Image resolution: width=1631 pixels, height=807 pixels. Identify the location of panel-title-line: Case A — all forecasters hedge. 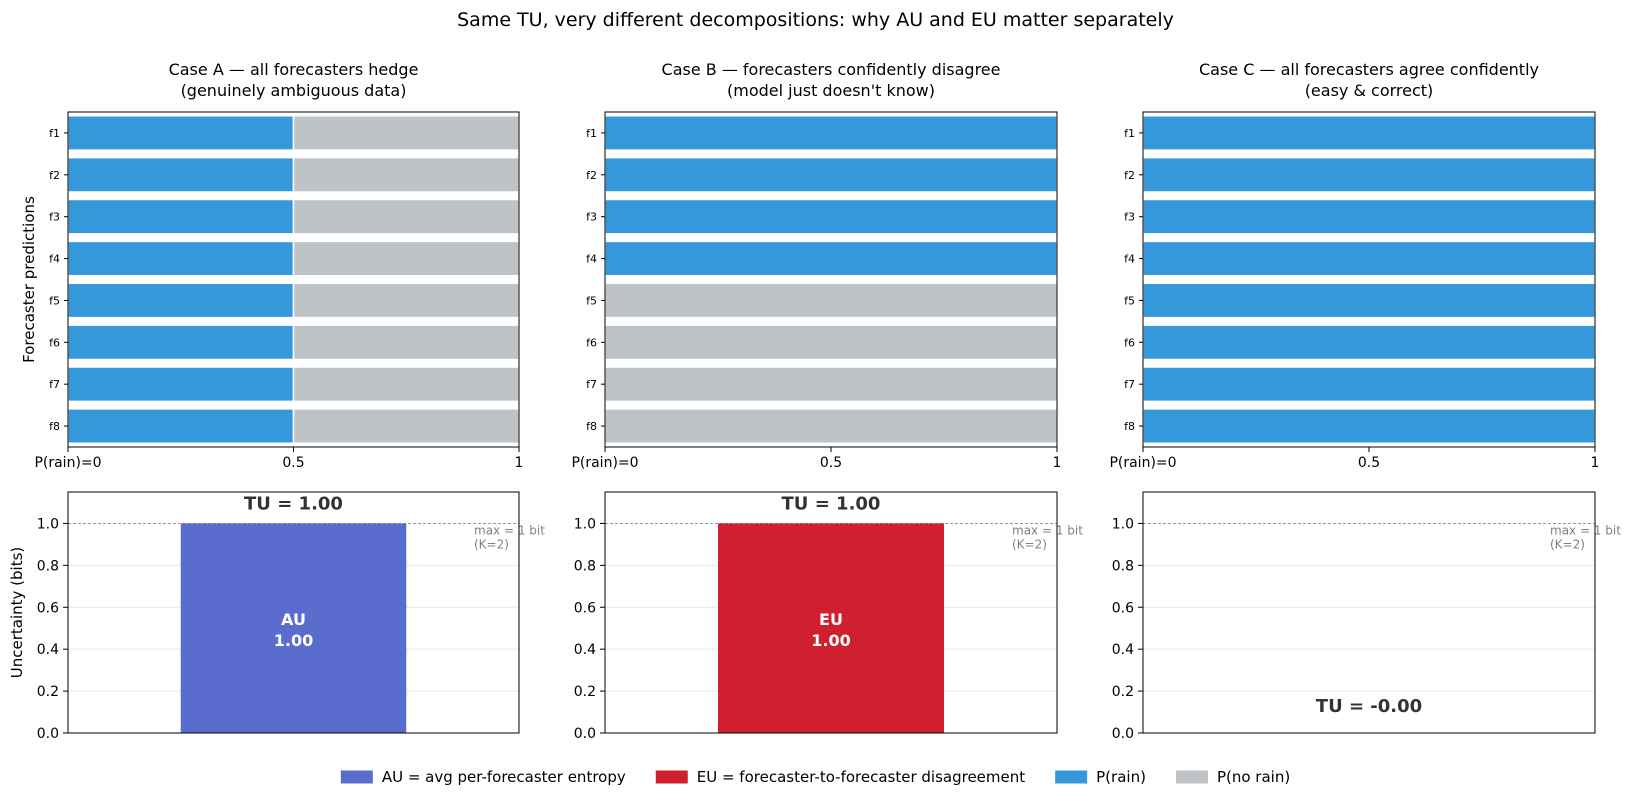
(294, 69).